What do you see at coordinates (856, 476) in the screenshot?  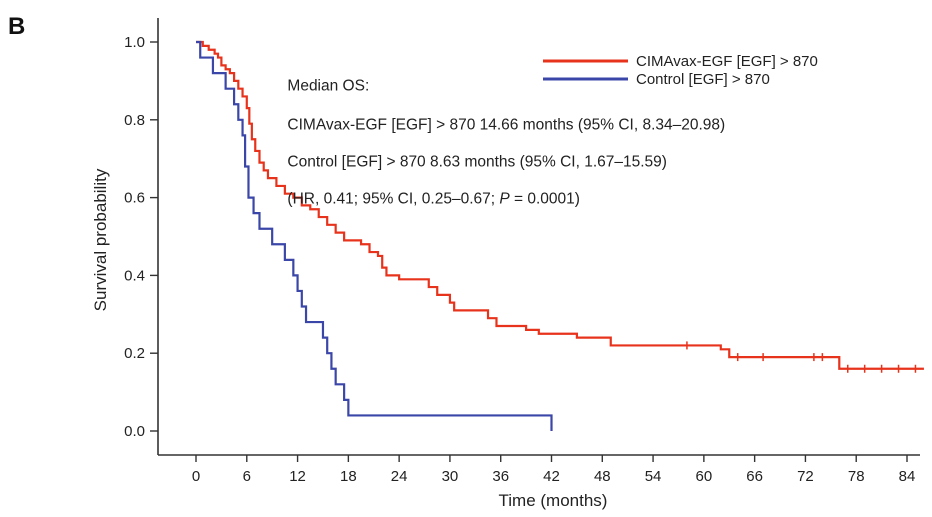 I see `x-tick-label: 78` at bounding box center [856, 476].